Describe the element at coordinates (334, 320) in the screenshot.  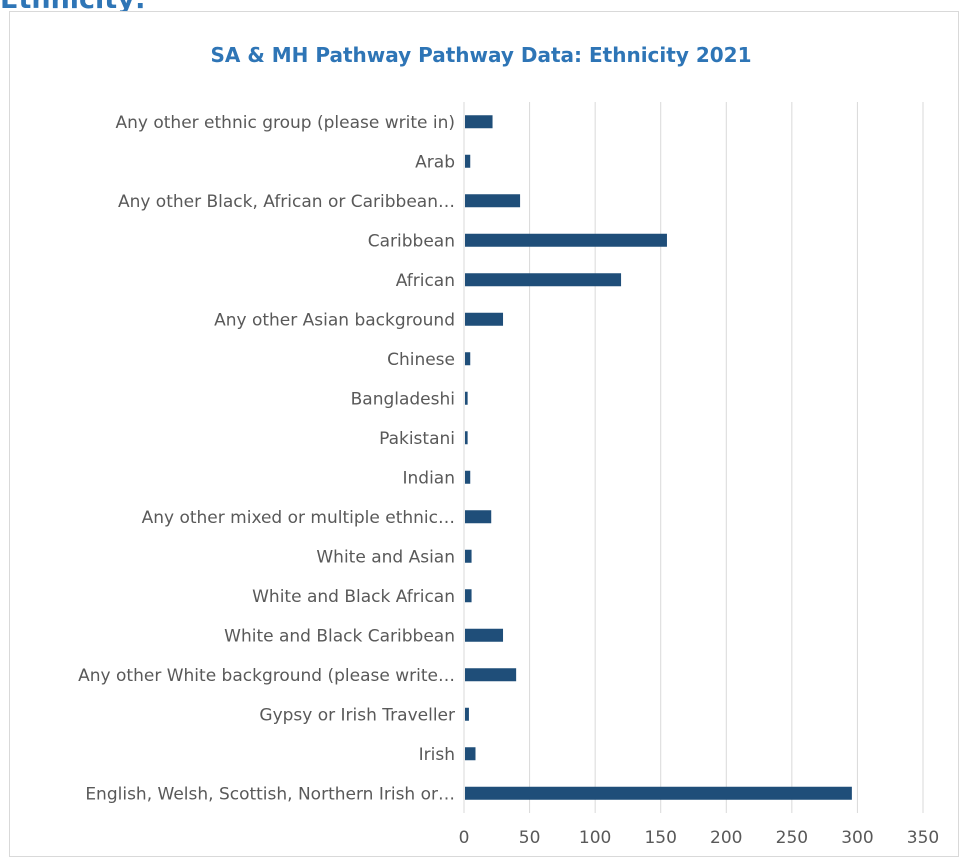
I see `category-label: Any other Asian background` at that location.